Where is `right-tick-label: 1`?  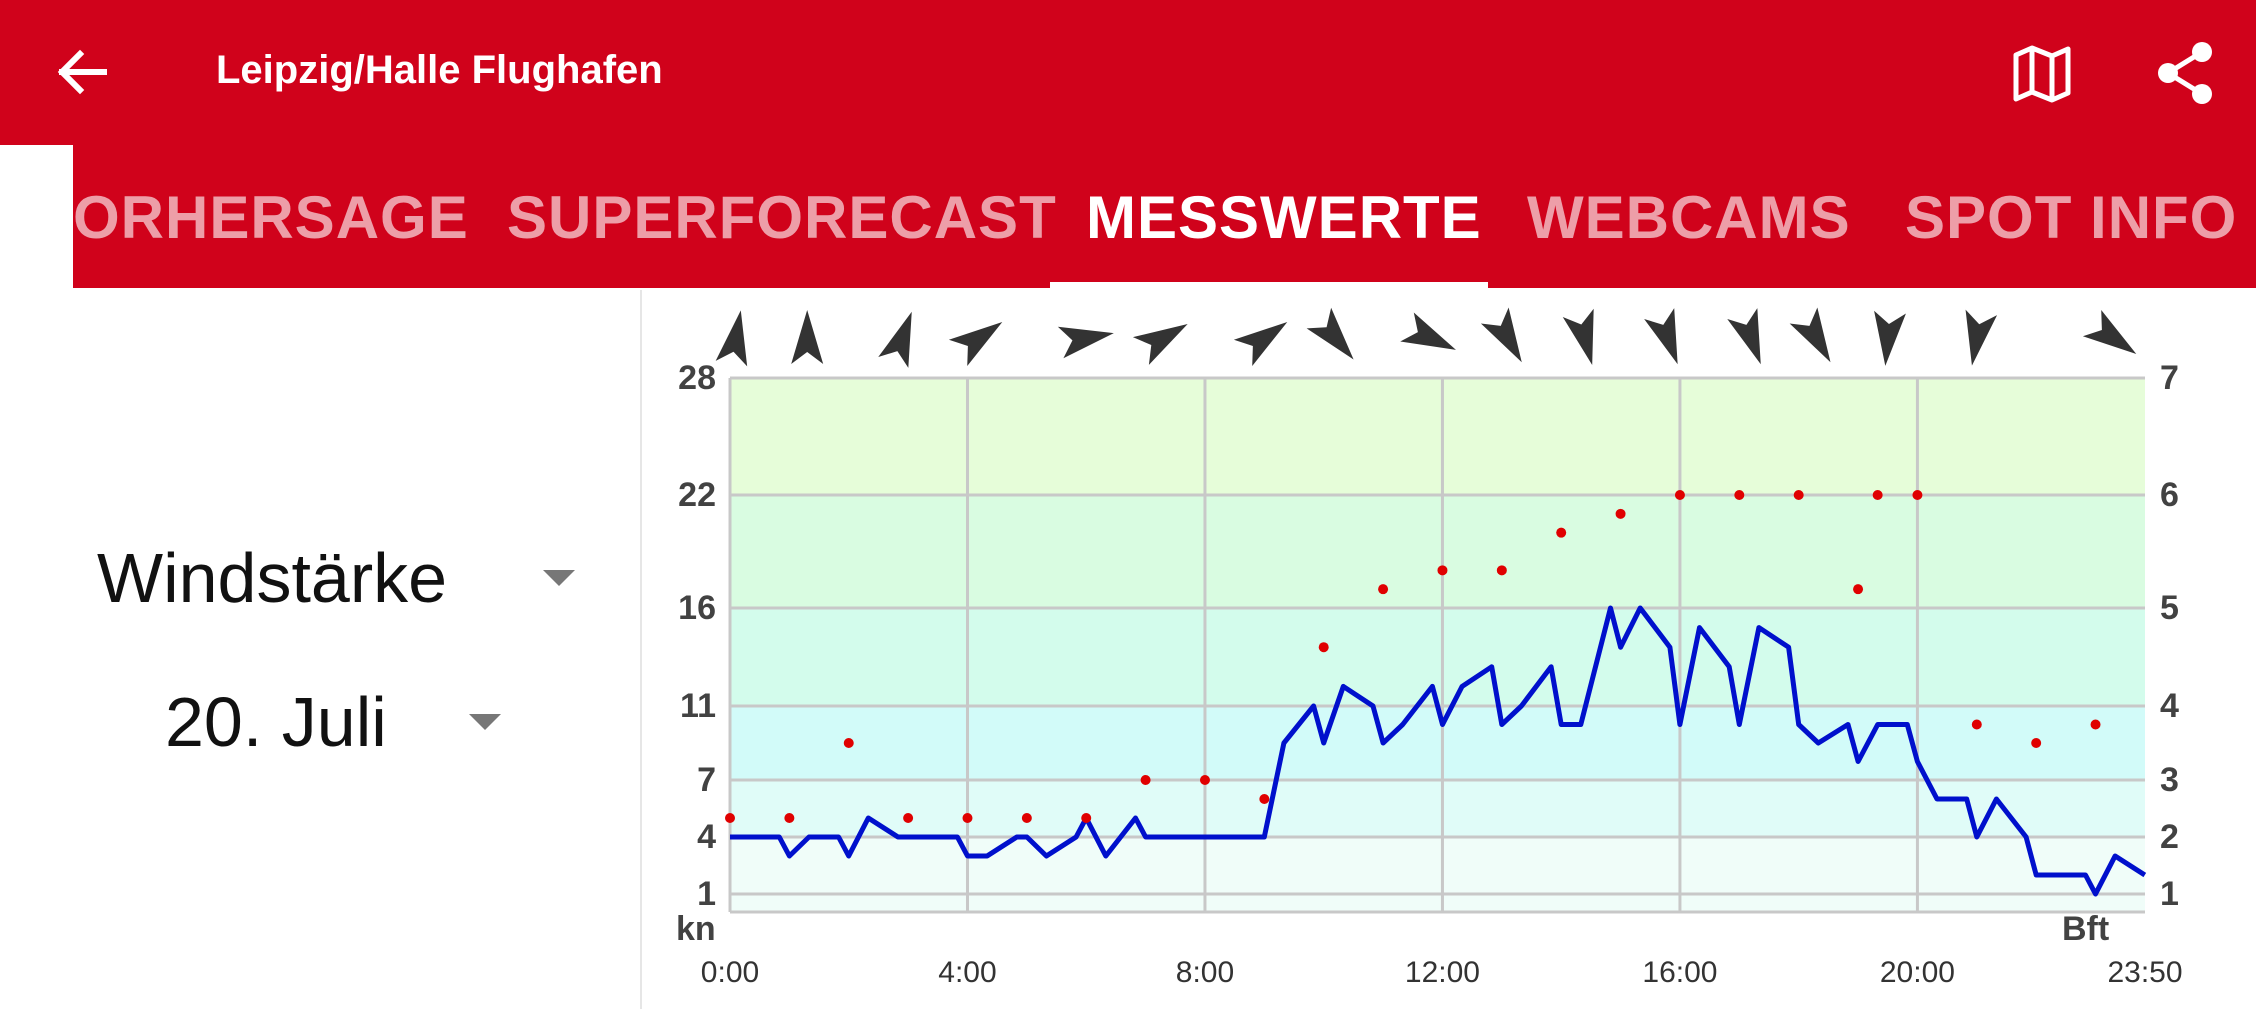 right-tick-label: 1 is located at coordinates (2169, 894).